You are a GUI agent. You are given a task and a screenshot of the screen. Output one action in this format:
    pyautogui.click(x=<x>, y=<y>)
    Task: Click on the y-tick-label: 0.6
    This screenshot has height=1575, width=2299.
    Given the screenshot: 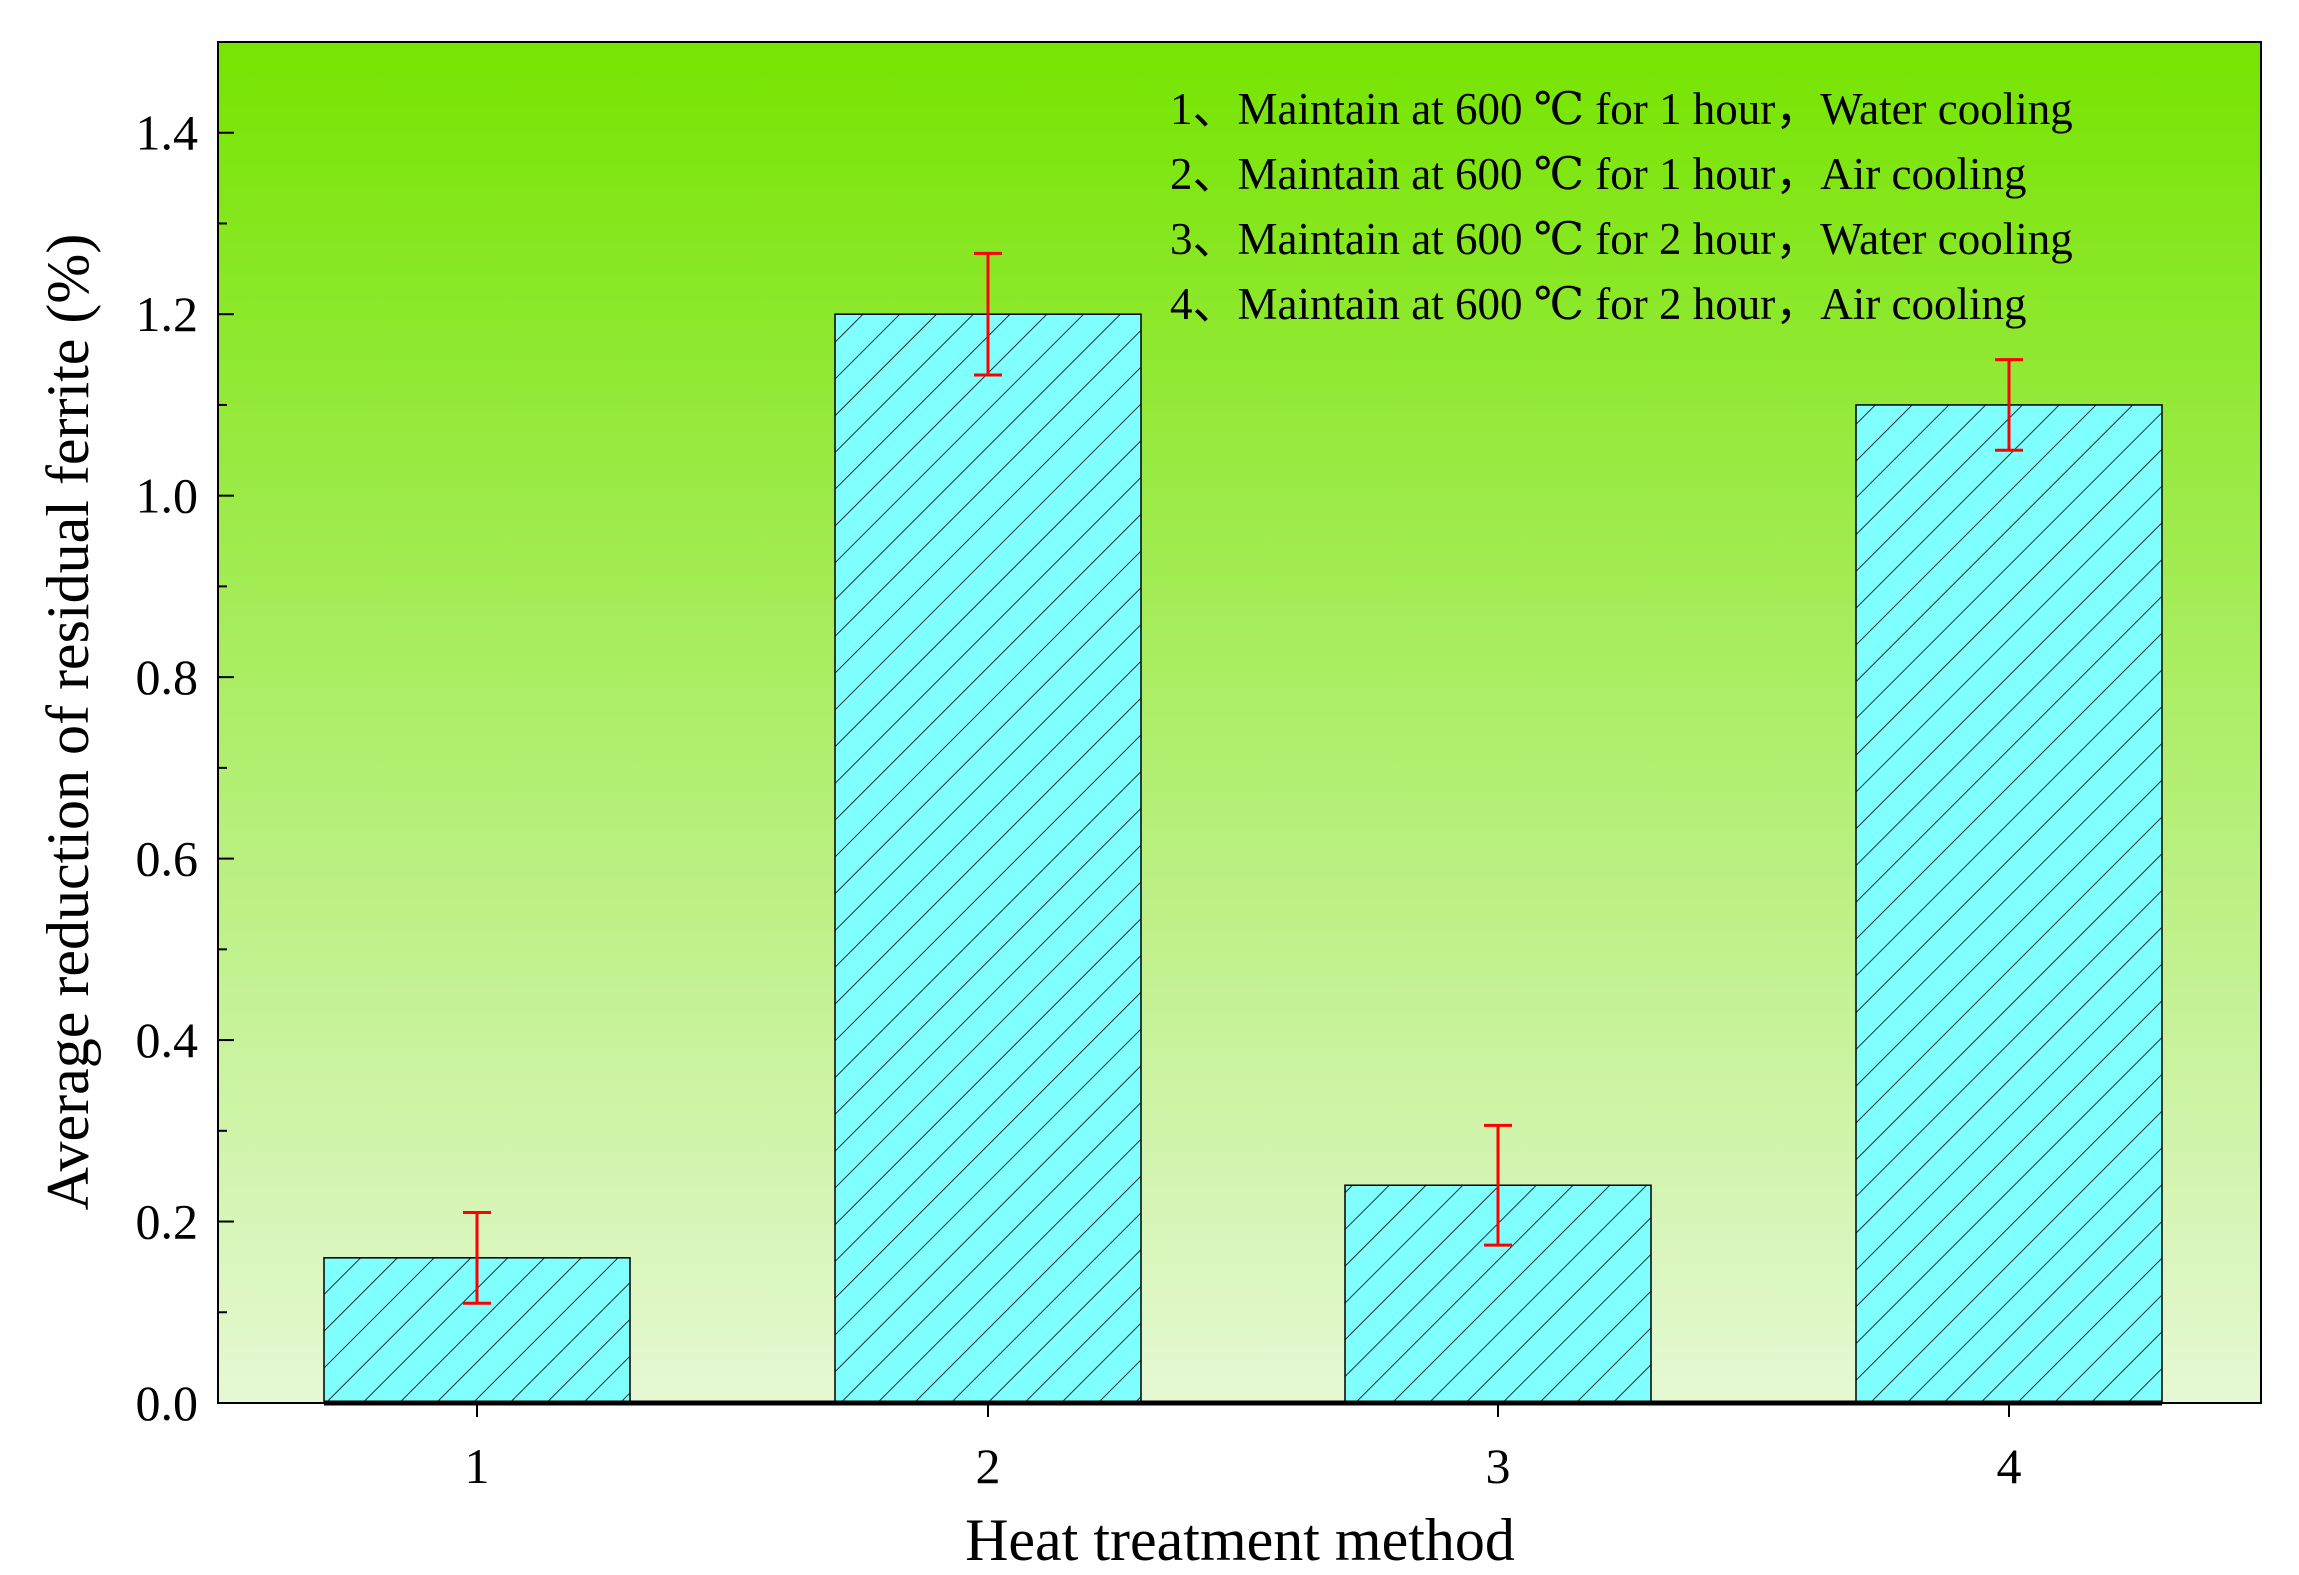 What is the action you would take?
    pyautogui.click(x=167, y=859)
    